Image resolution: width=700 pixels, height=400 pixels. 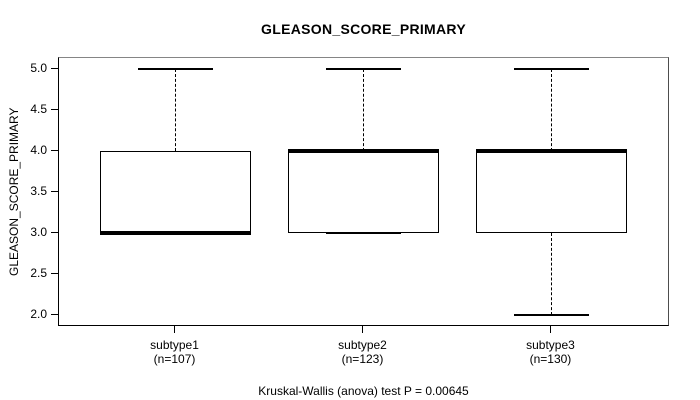 I want to click on y-axis-tick-label: 3.0, so click(x=38, y=232).